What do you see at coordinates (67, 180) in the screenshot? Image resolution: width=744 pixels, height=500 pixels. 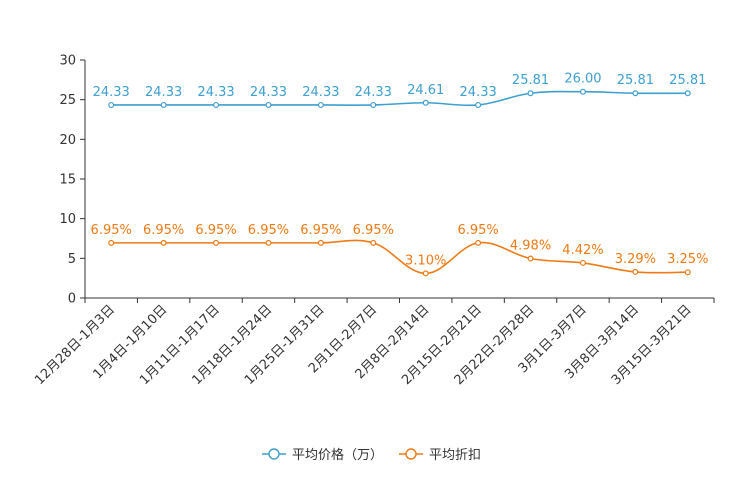 I see `y-tick-label: 15` at bounding box center [67, 180].